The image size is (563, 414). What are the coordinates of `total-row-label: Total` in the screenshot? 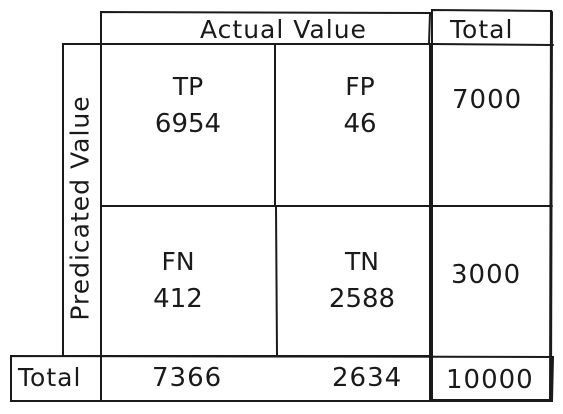 It's located at (50, 377).